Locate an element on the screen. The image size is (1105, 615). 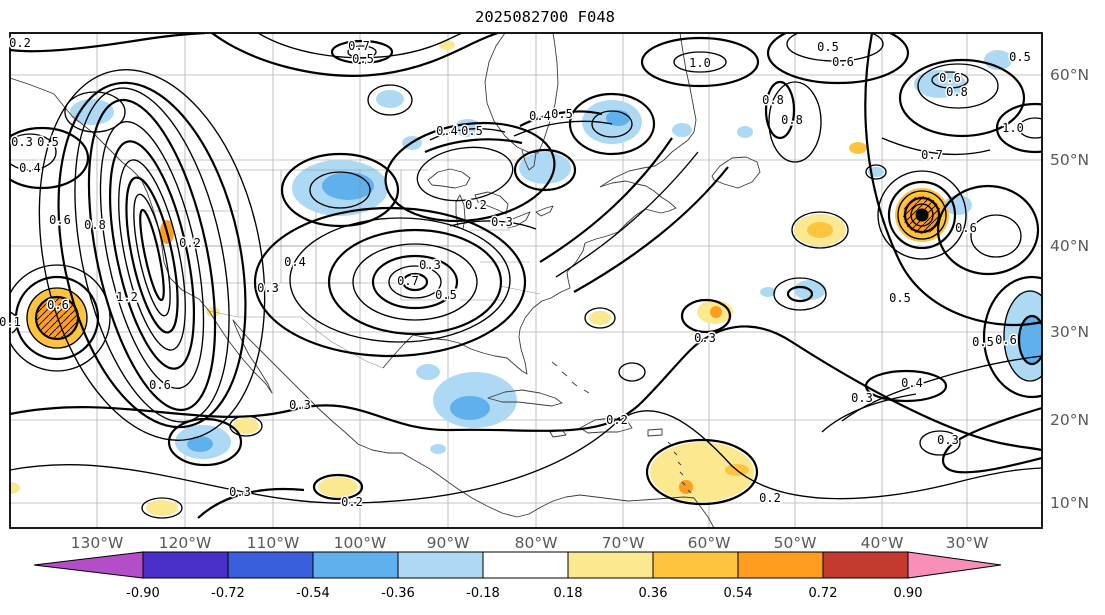
colorbar-tick-label: -0.72 is located at coordinates (228, 593).